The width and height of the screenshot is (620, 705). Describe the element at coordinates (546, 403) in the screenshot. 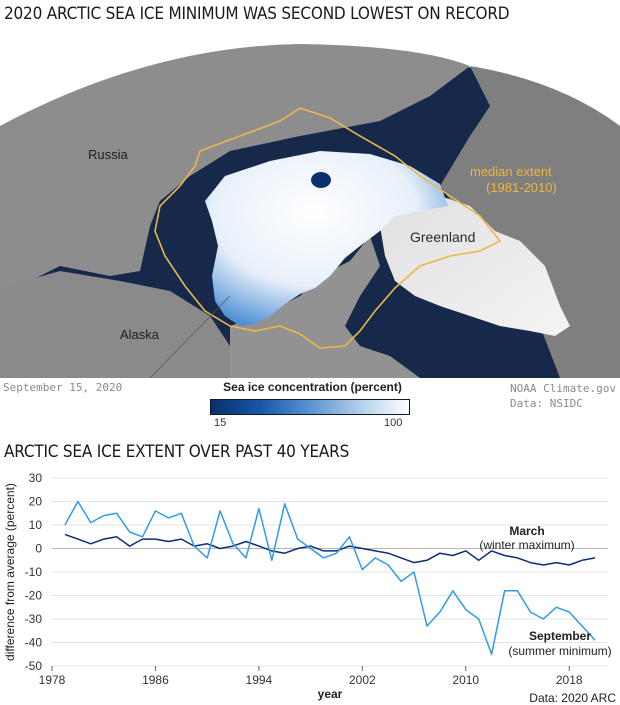

I see `credit-data: Data: NSIDC` at that location.